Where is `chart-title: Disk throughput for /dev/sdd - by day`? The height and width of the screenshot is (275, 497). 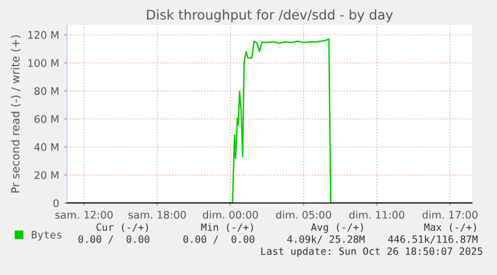 chart-title: Disk throughput for /dev/sdd - by day is located at coordinates (270, 15).